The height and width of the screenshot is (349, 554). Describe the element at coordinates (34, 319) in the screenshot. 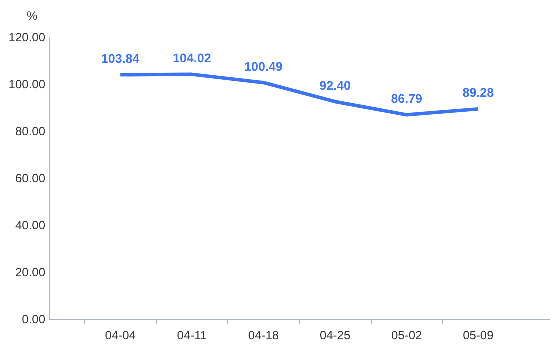

I see `y-tick-label: 0.00` at that location.